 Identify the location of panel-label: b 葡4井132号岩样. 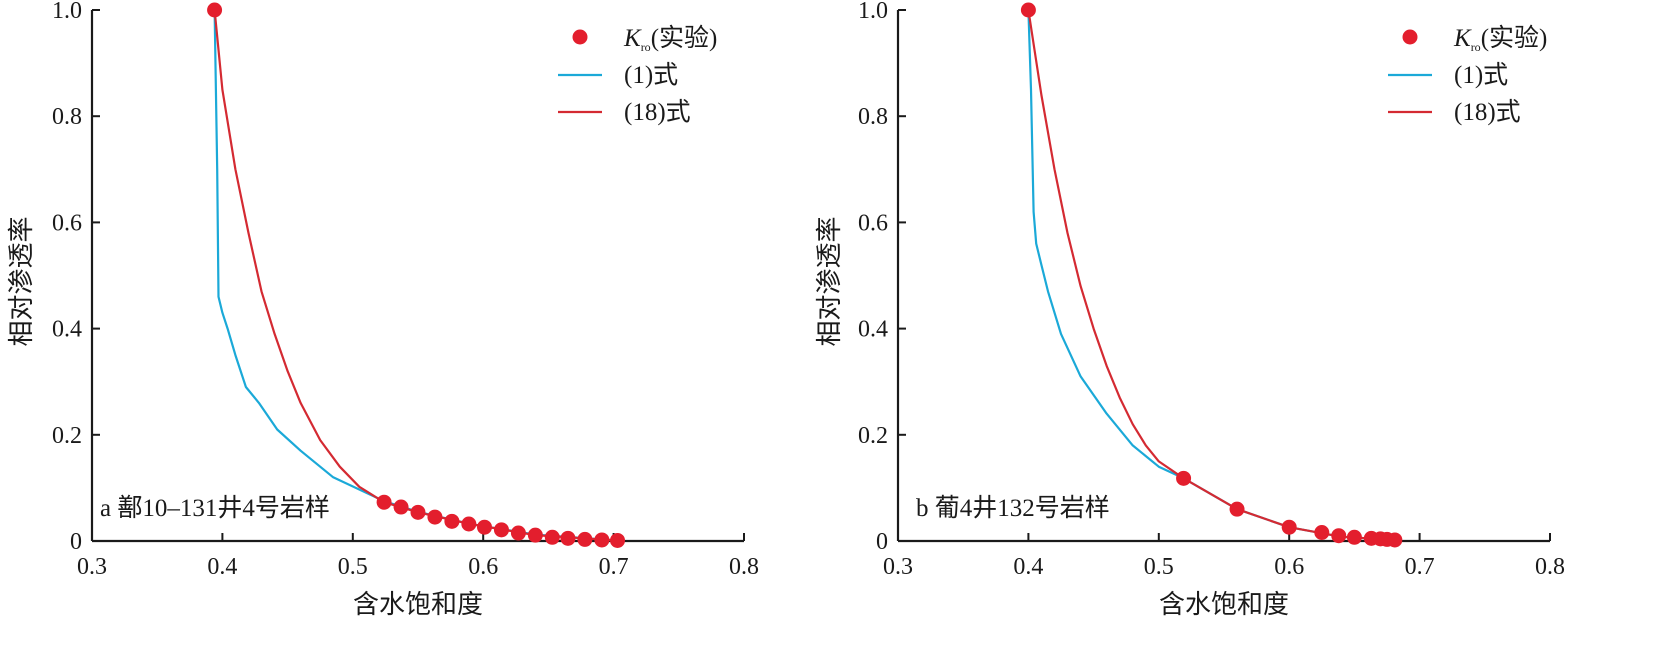
(1013, 508).